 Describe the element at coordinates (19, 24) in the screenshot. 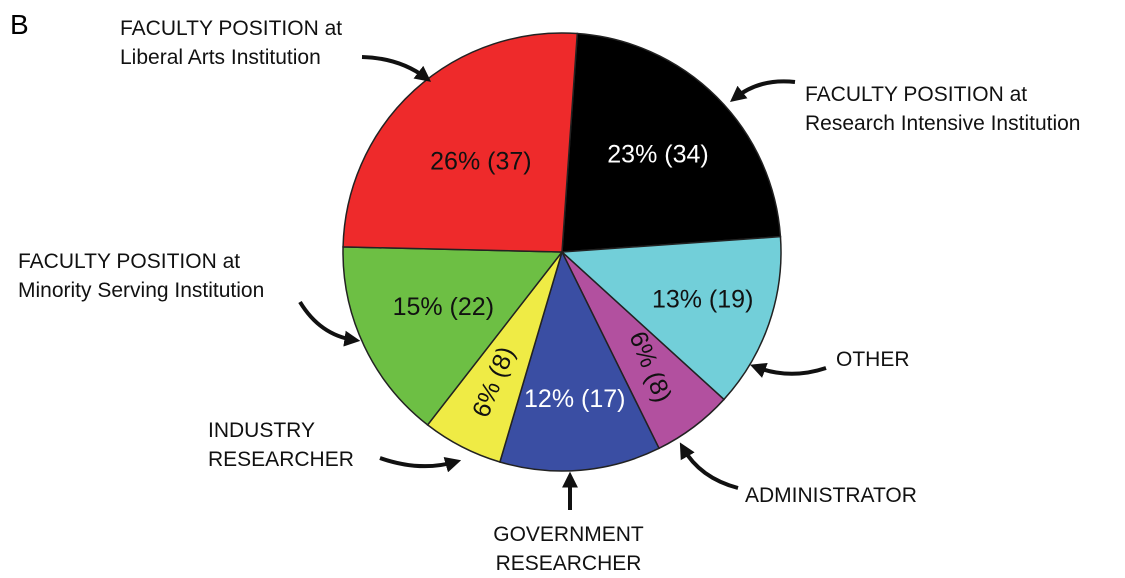

I see `panel-label: B` at that location.